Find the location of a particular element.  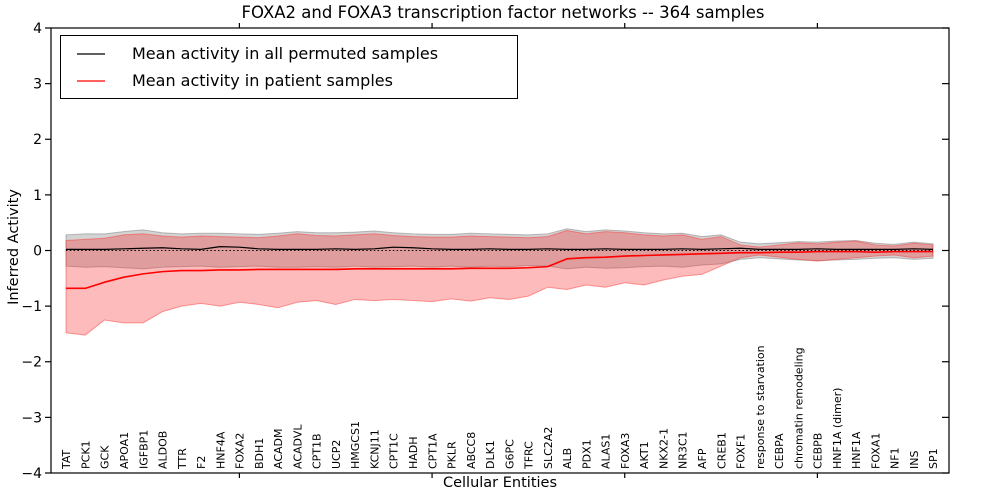

x-tick-label: ALDOB is located at coordinates (163, 450).